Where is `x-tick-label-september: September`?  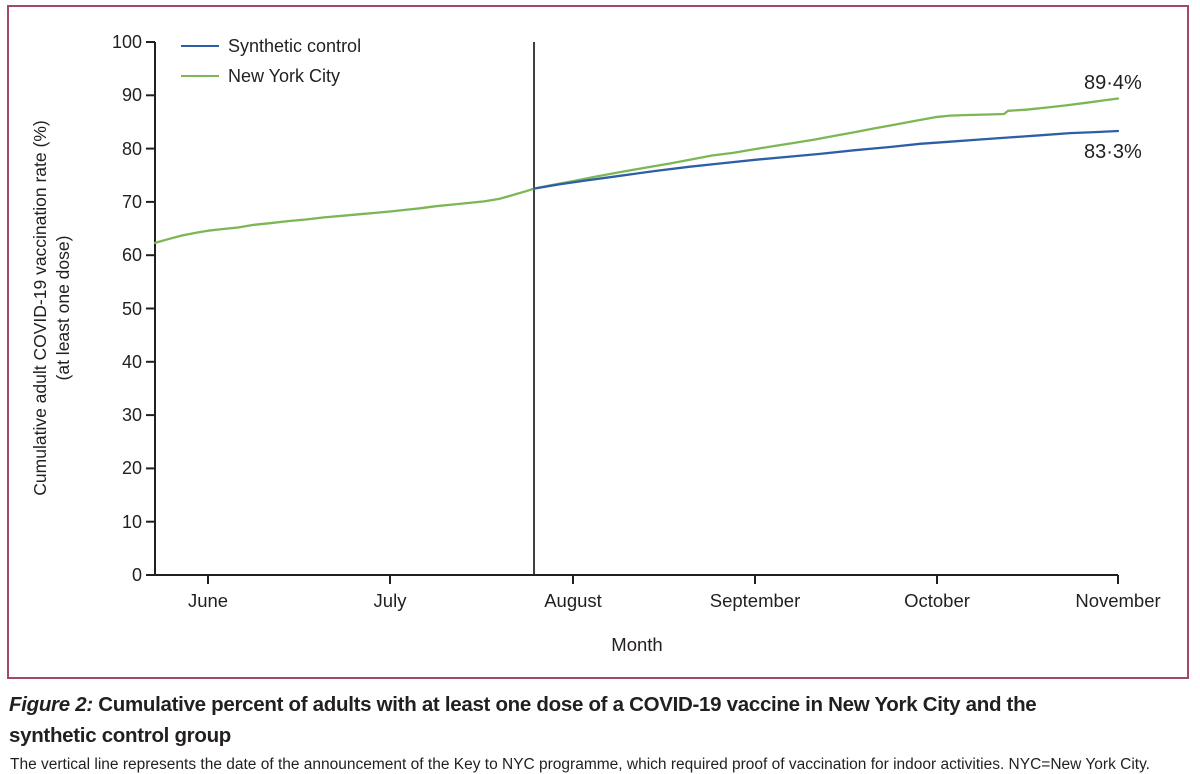 x-tick-label-september: September is located at coordinates (755, 600).